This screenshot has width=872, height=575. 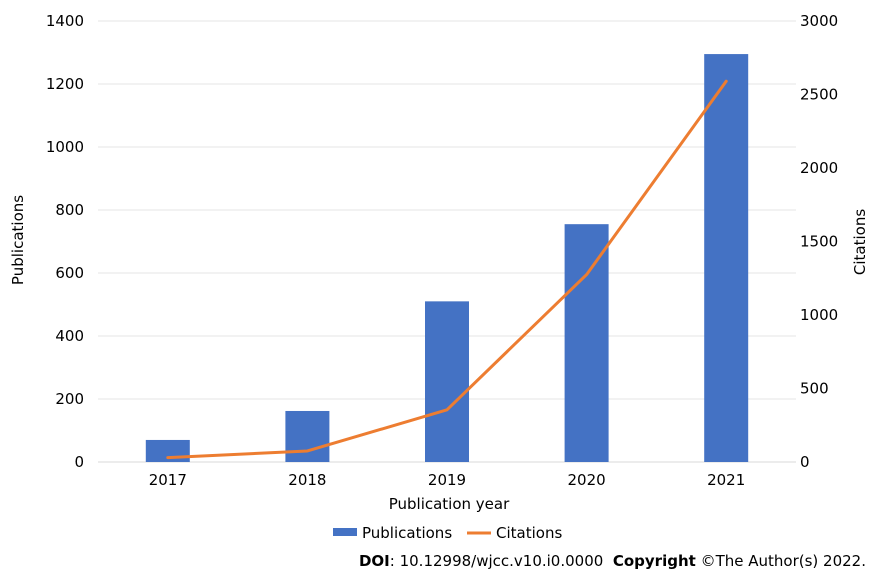 What do you see at coordinates (307, 480) in the screenshot?
I see `x-tick-label: 2018` at bounding box center [307, 480].